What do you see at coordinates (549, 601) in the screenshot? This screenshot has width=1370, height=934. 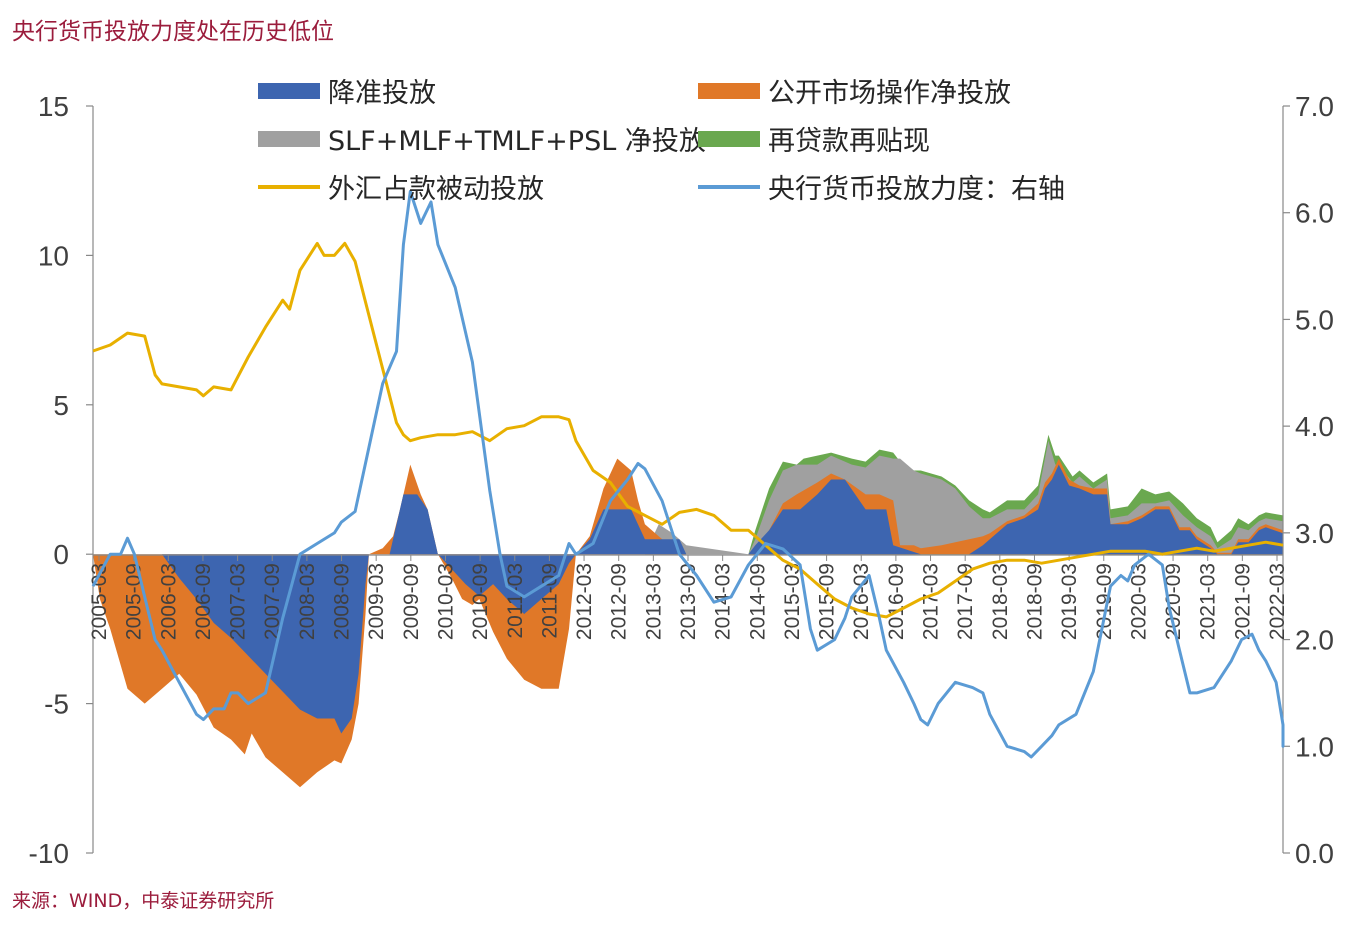 I see `x-tick-label: 2011-09` at bounding box center [549, 601].